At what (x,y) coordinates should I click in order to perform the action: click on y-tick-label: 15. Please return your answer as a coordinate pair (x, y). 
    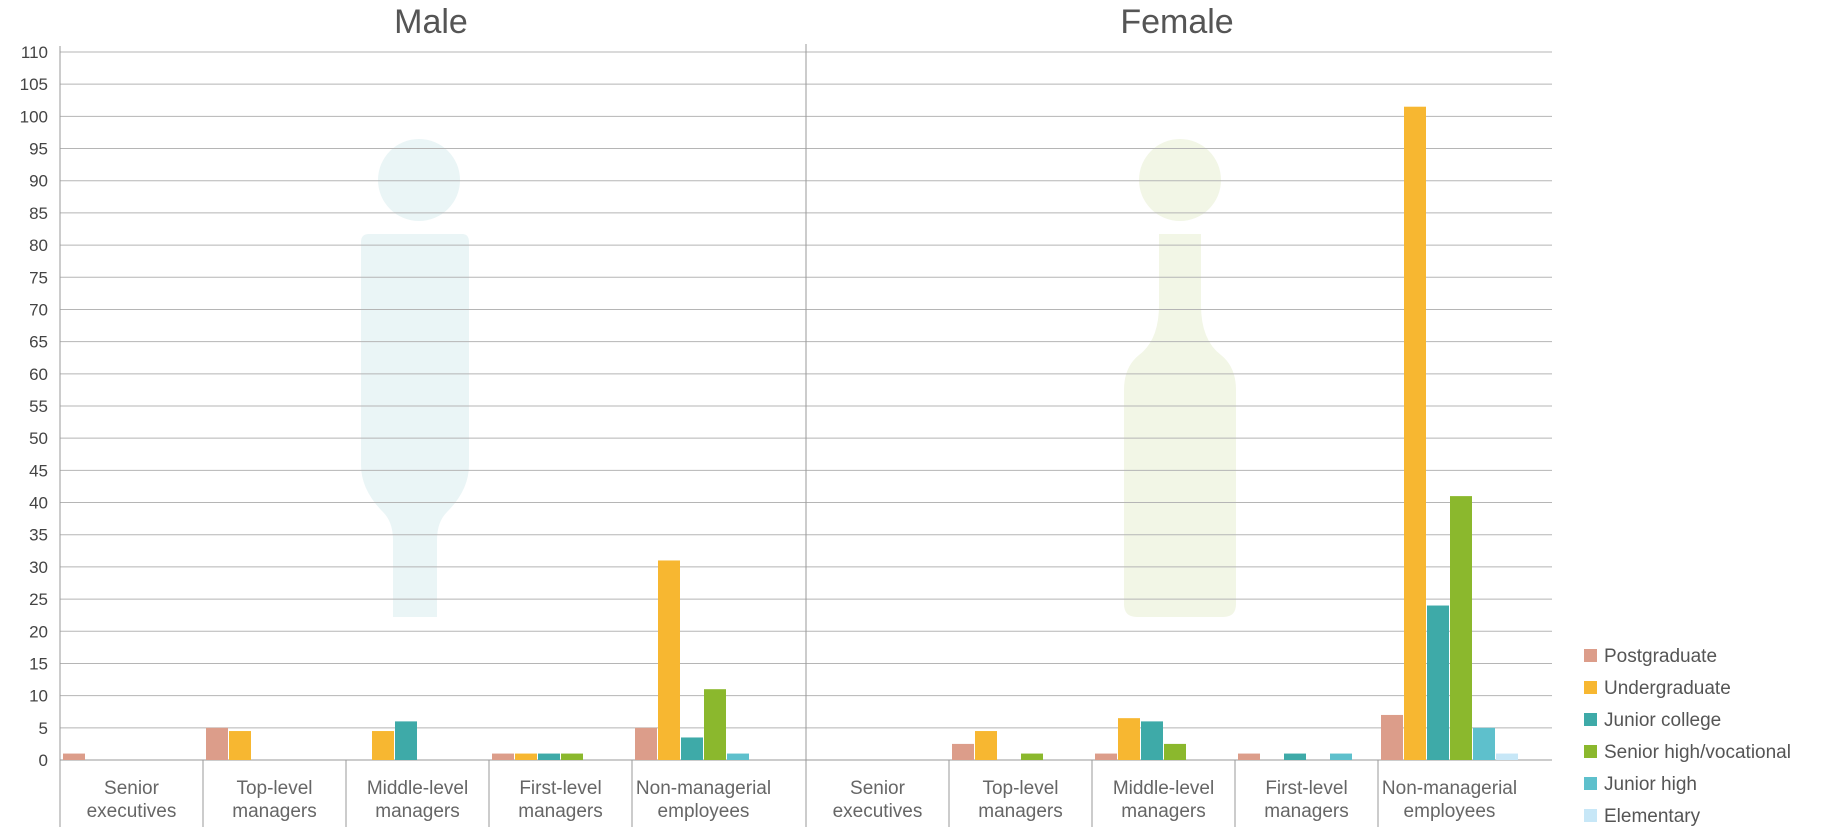
    Looking at the image, I should click on (38, 663).